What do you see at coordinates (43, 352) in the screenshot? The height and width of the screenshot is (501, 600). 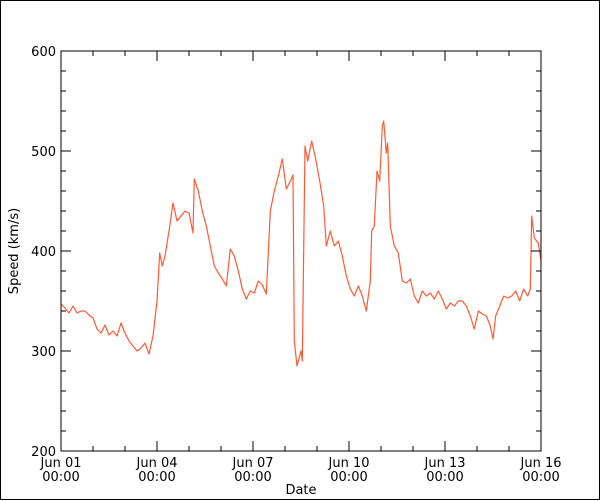 I see `y-tick-label: 300` at bounding box center [43, 352].